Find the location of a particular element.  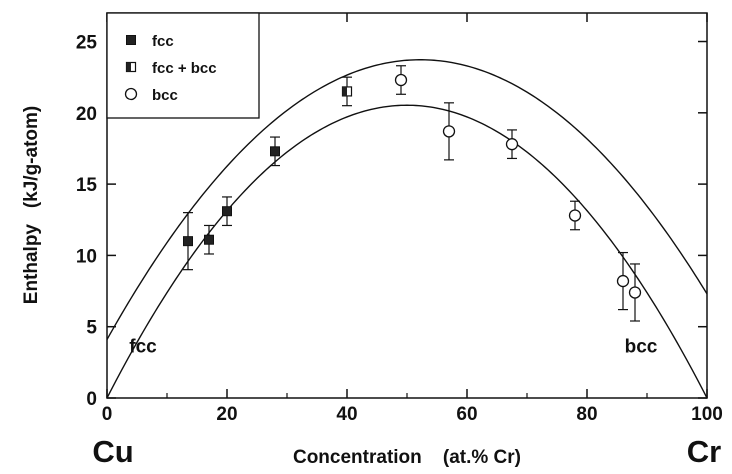

x-tick-label: 0 is located at coordinates (107, 414).